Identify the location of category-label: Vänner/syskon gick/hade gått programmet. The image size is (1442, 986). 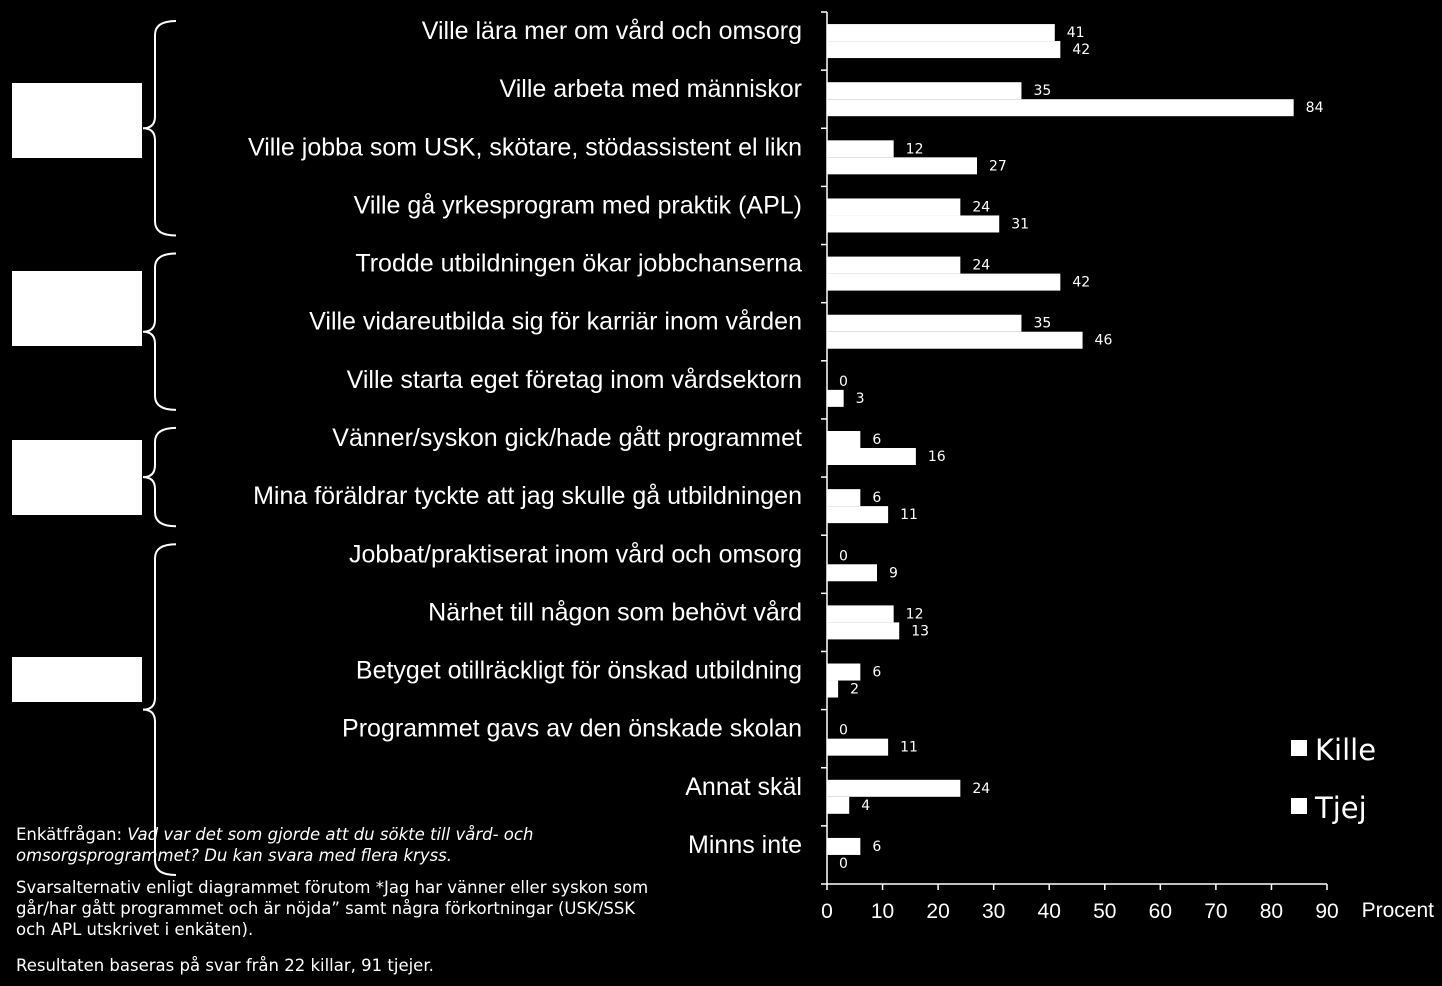
(567, 438).